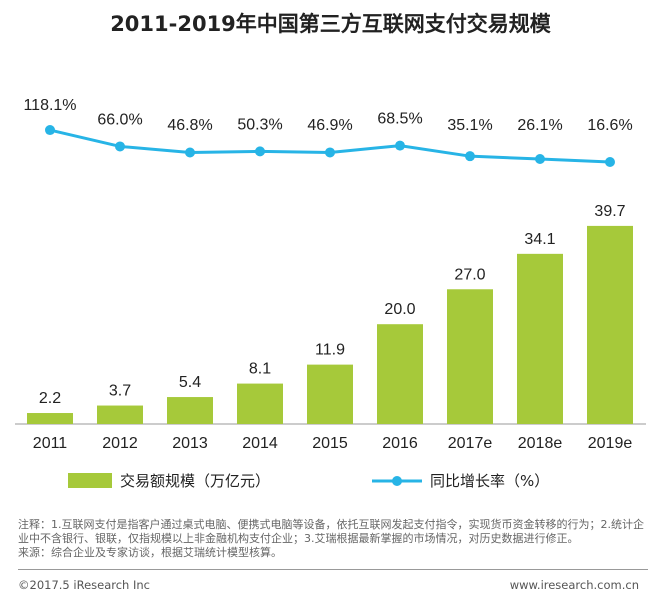  What do you see at coordinates (470, 443) in the screenshot?
I see `x-tick-label: 2017e` at bounding box center [470, 443].